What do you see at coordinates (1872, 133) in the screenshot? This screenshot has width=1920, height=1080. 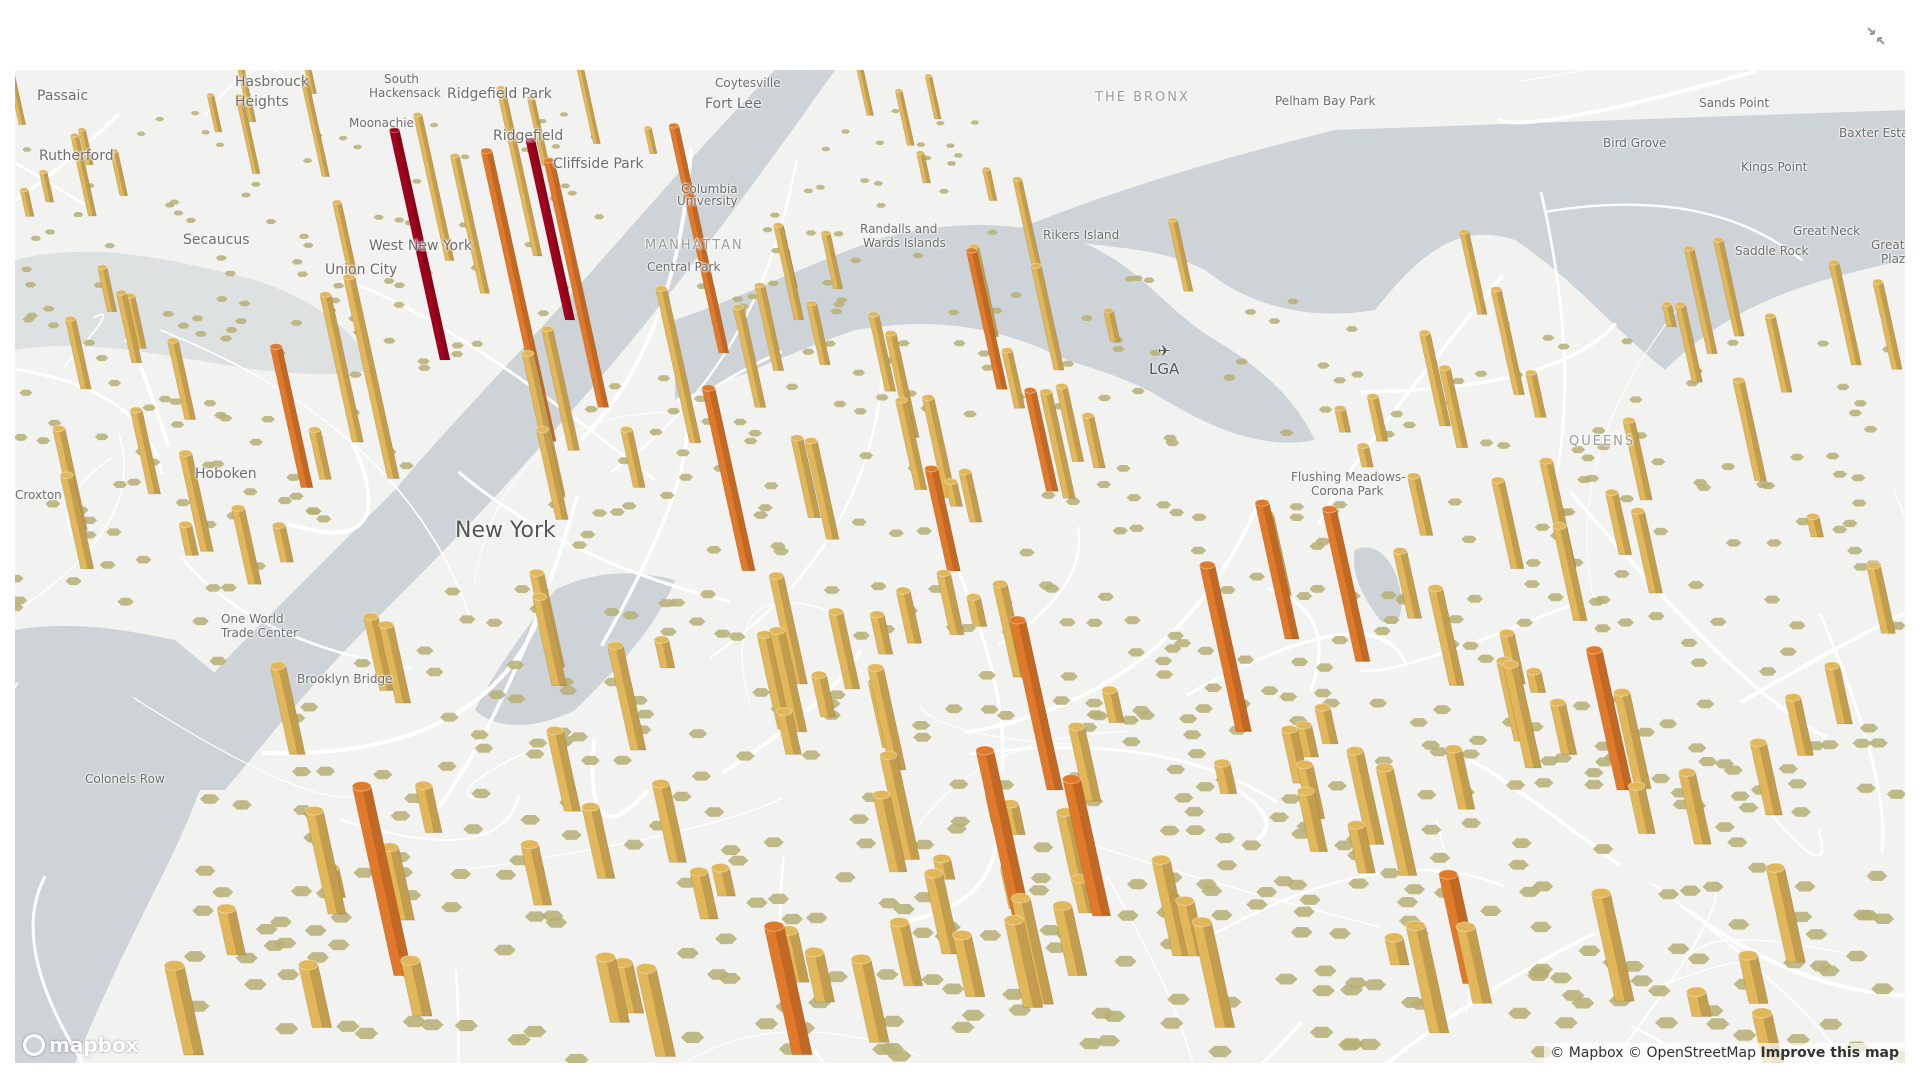 I see `place-label: Baxter Estates` at bounding box center [1872, 133].